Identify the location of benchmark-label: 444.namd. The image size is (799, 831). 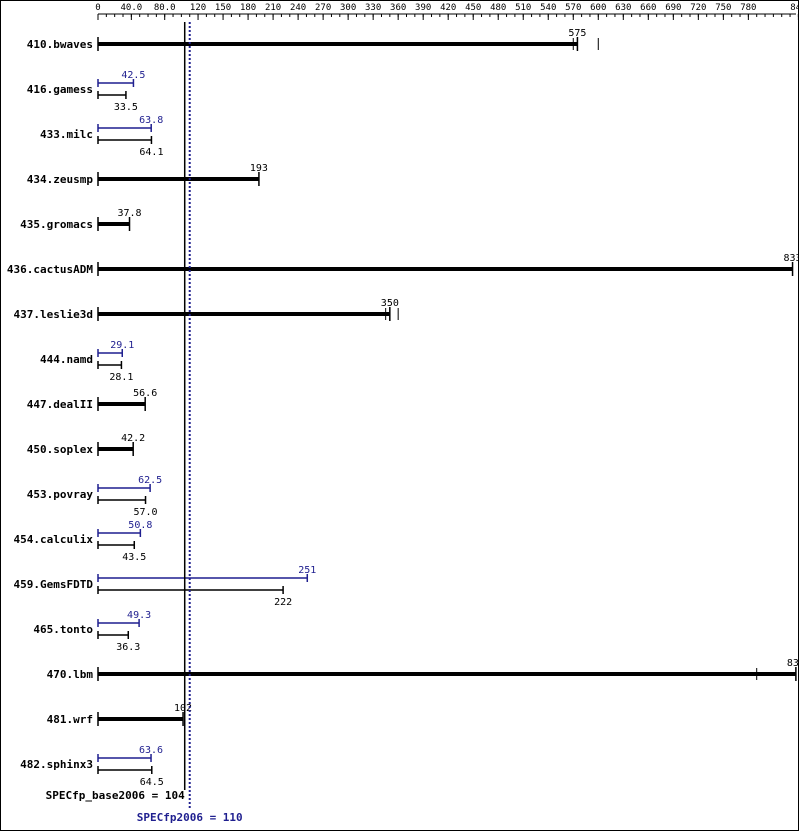
(66, 359).